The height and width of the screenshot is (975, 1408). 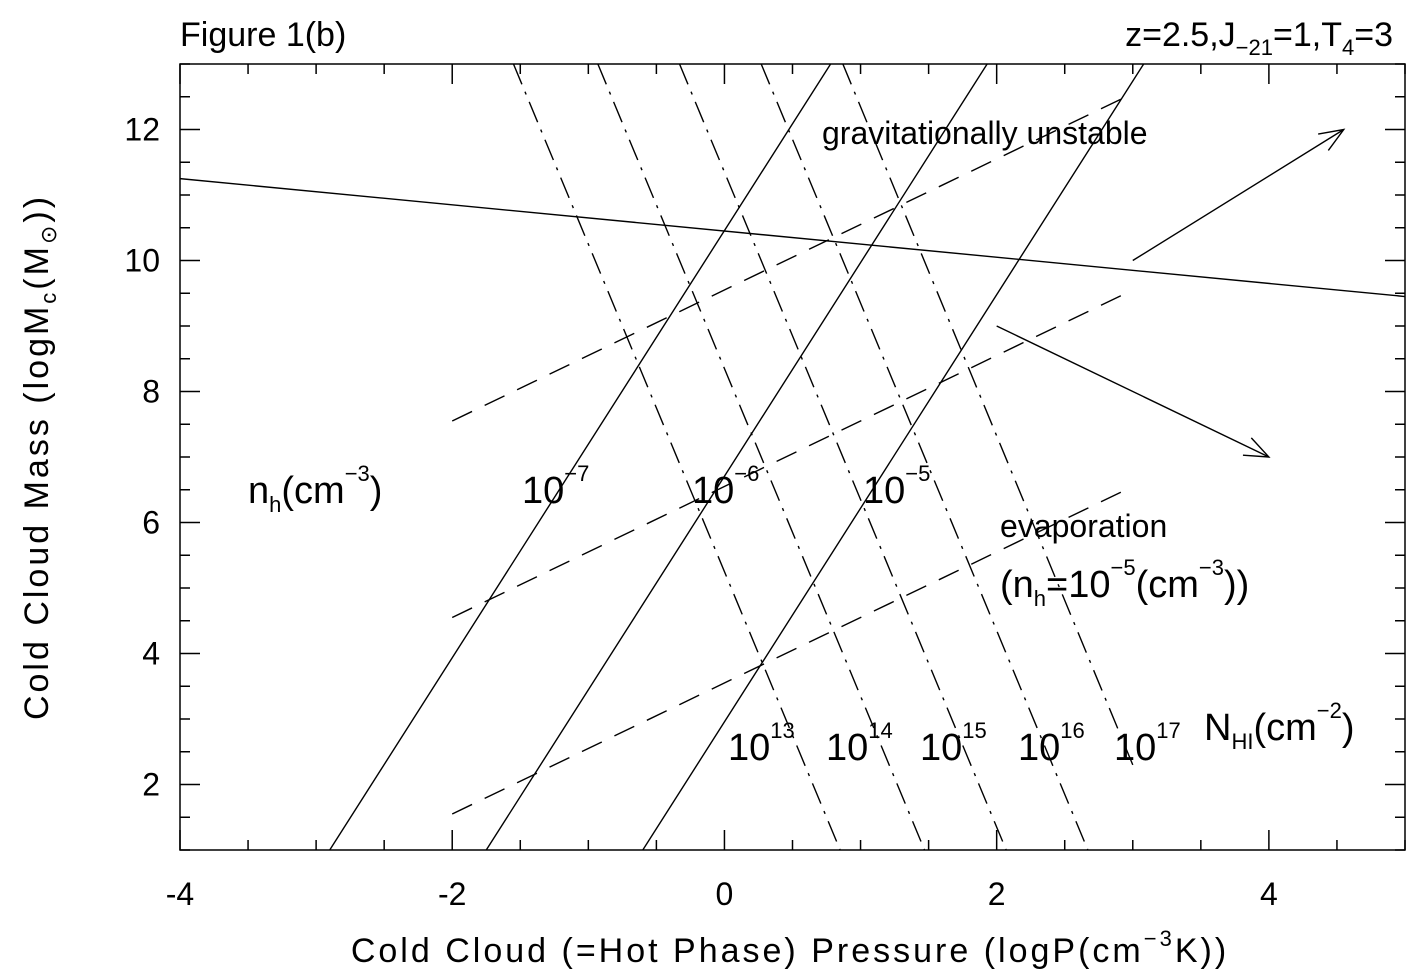 I want to click on x-tick-label: -4, so click(x=180, y=894).